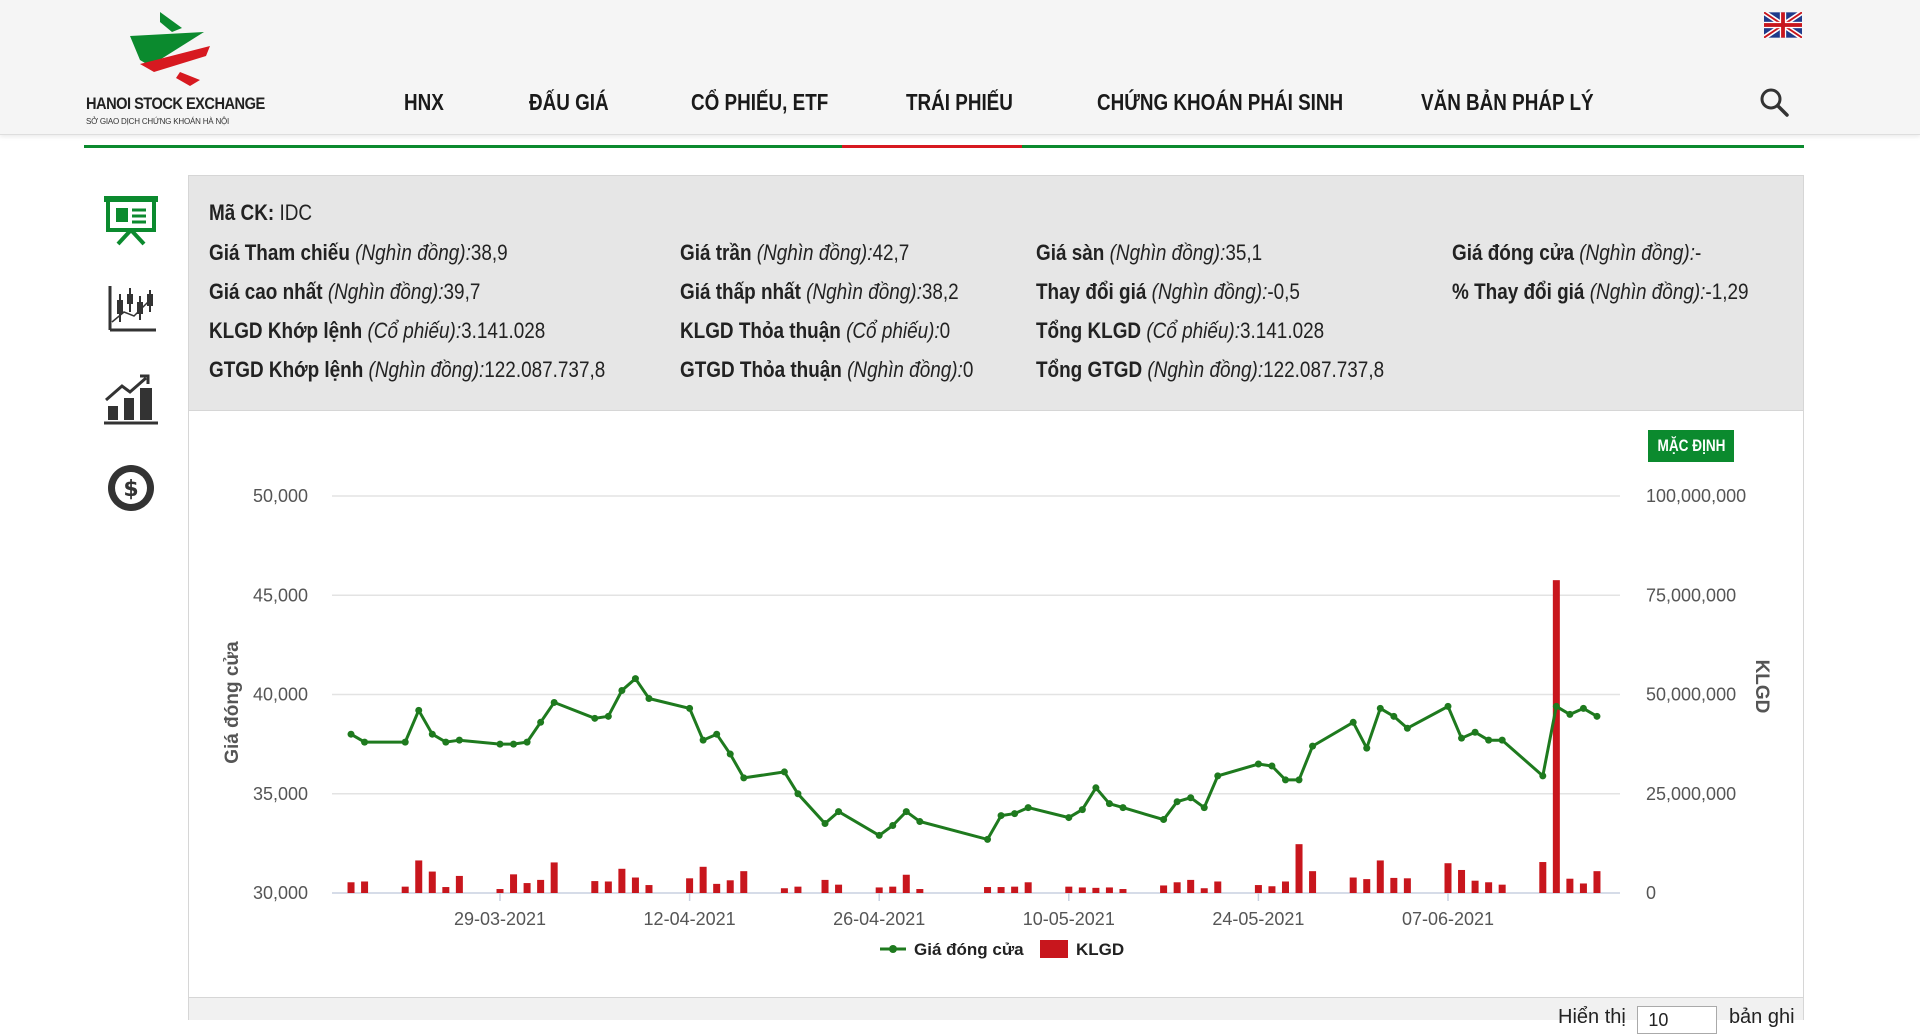 The width and height of the screenshot is (1920, 1034). Describe the element at coordinates (969, 949) in the screenshot. I see `legend-label: Giá đóng cửa` at that location.